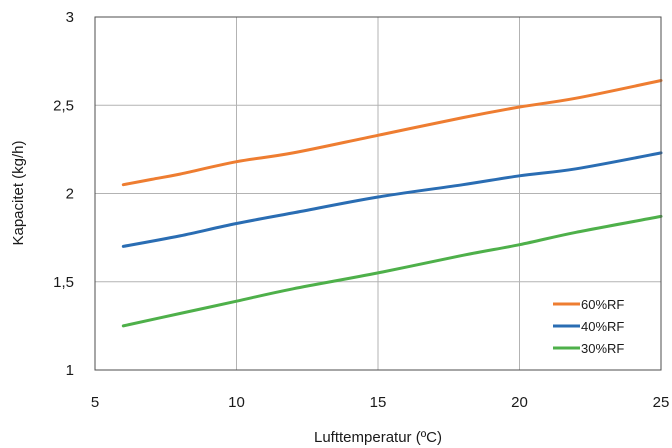 The image size is (672, 448). I want to click on legend-label: 60%RF, so click(602, 304).